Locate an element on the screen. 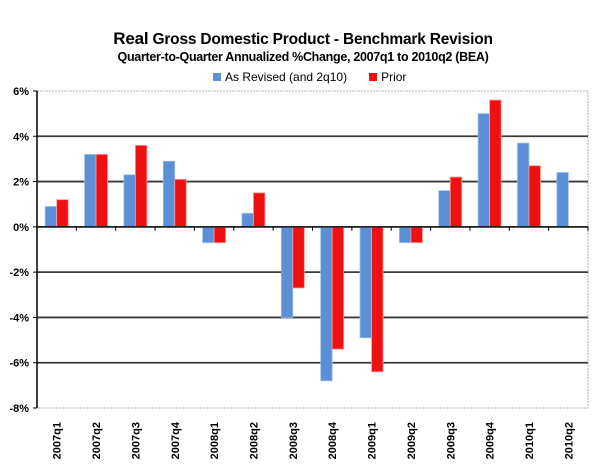 This screenshot has height=474, width=606. legend-label-prior: Prior is located at coordinates (394, 77).